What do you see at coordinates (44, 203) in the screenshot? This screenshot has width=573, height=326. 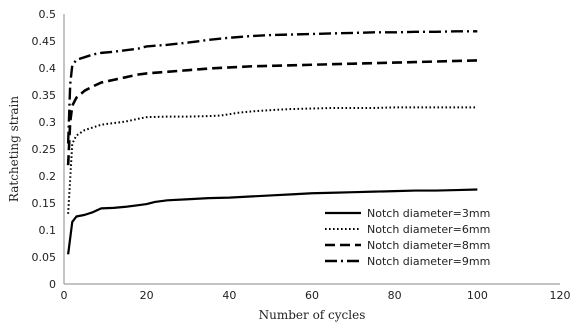 I see `y-tick-label: 0.15` at bounding box center [44, 203].